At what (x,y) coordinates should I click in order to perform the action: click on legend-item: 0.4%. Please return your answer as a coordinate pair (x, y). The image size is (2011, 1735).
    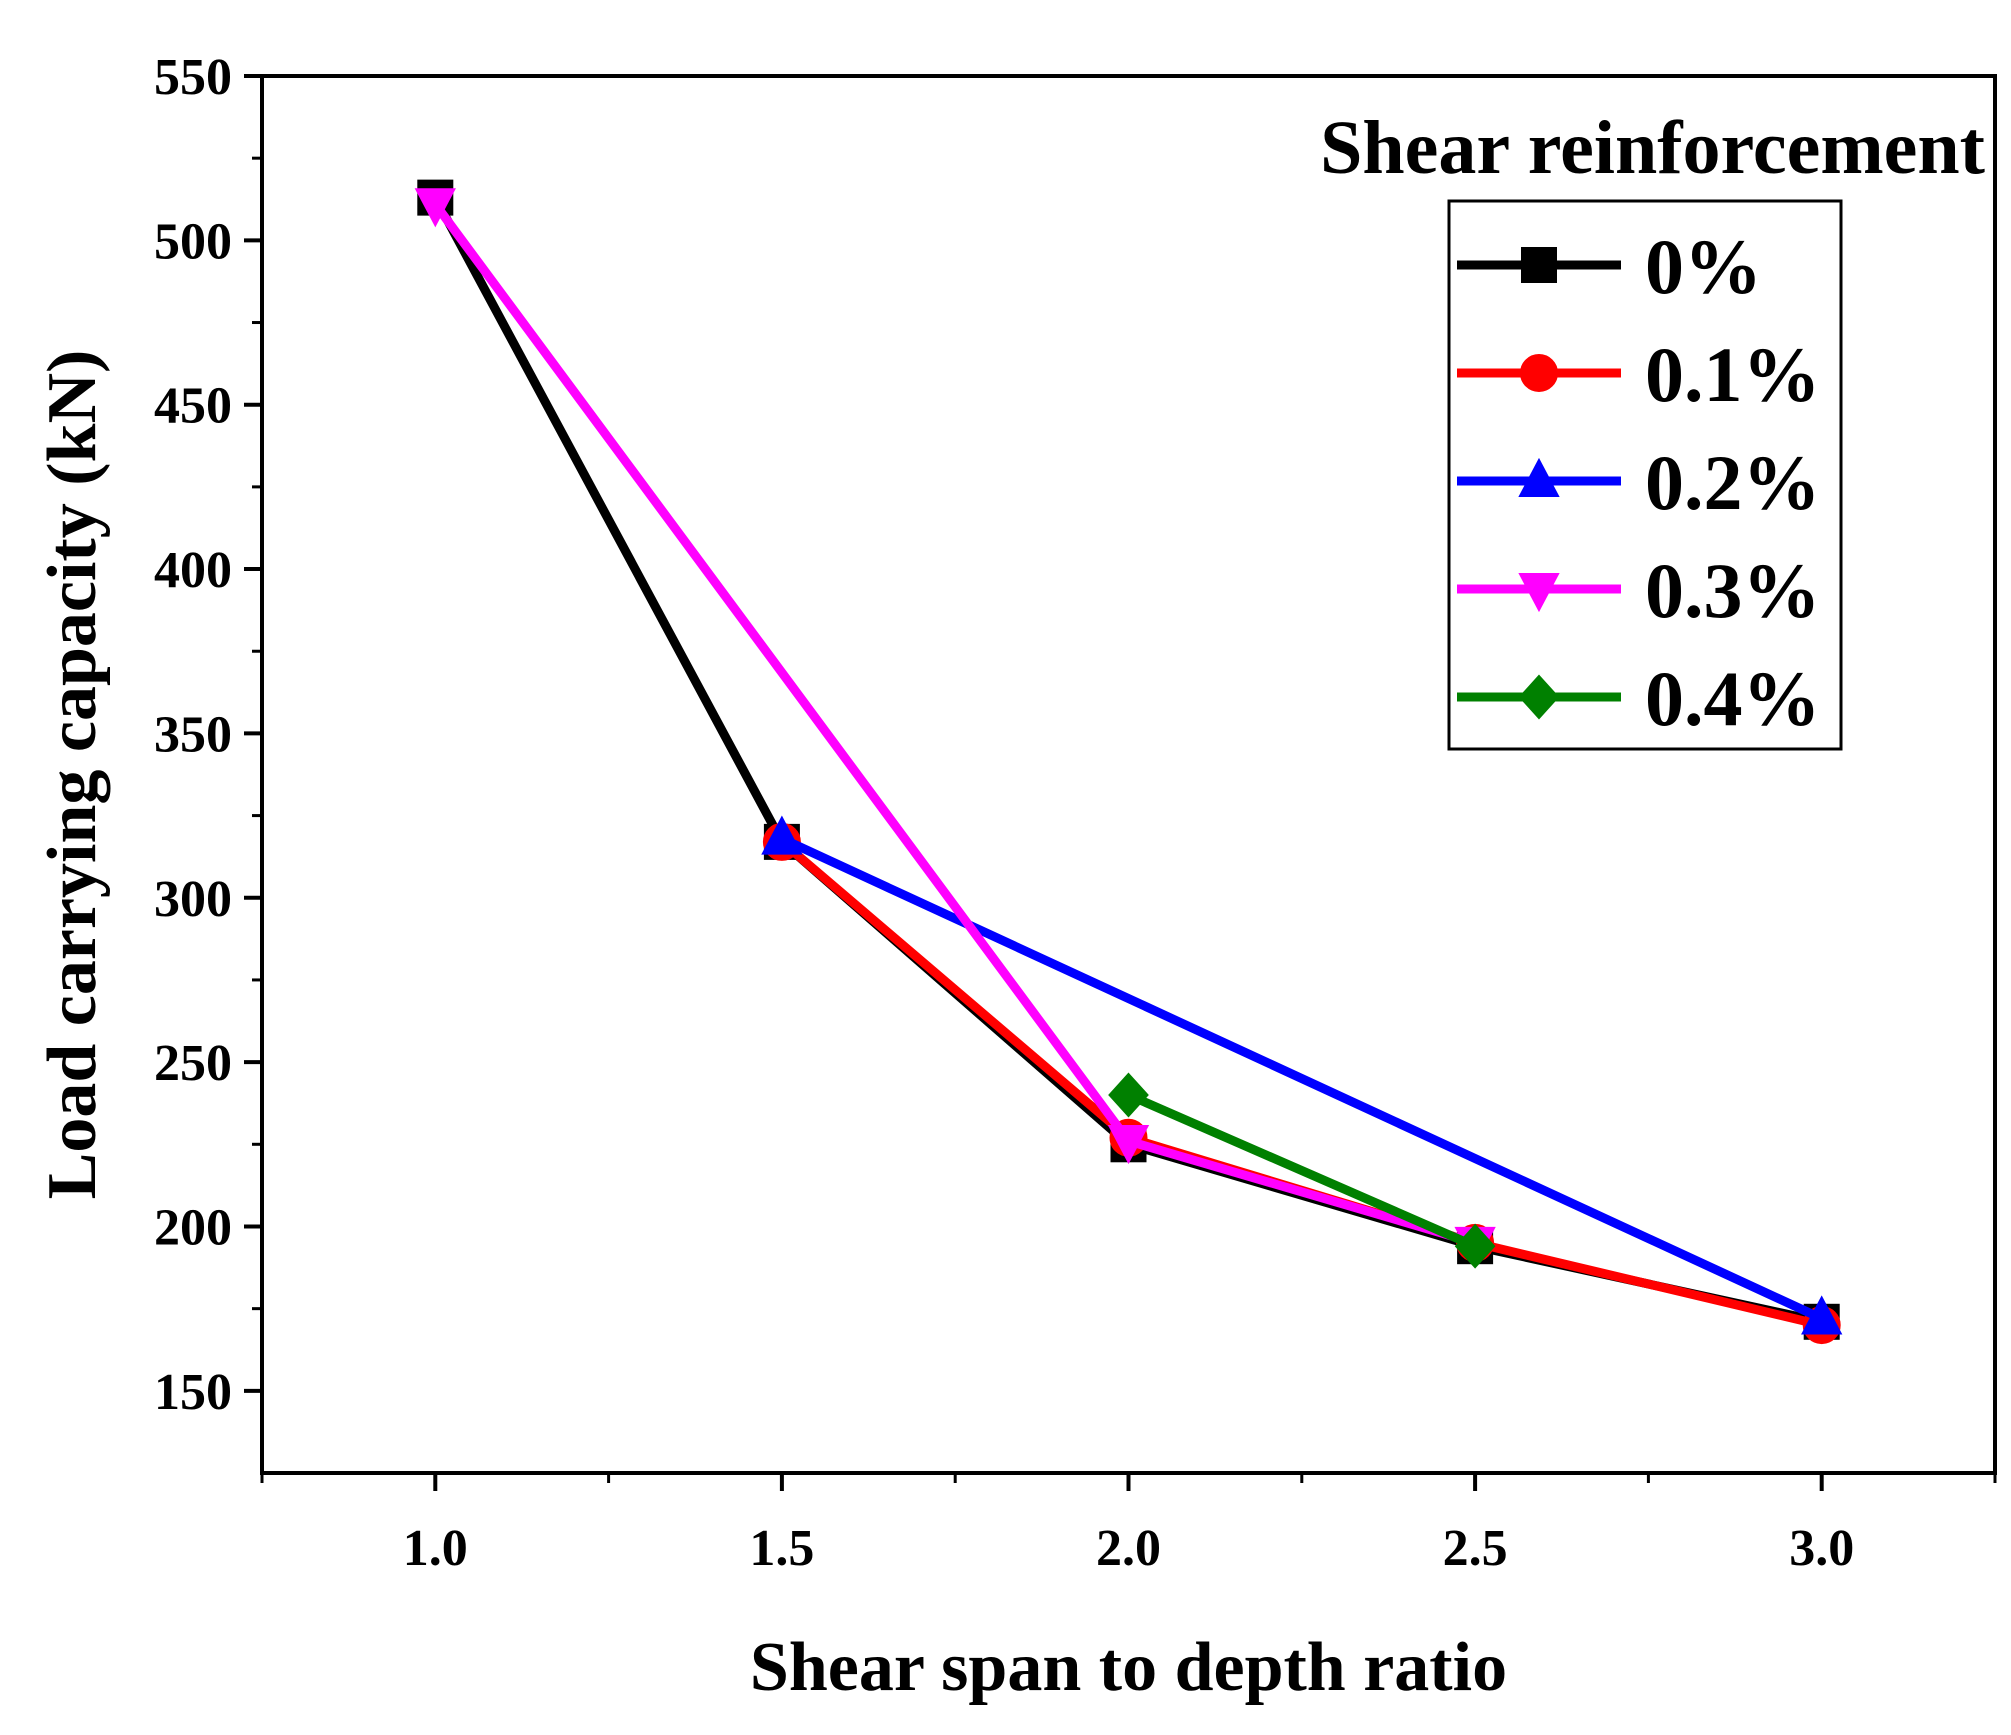
    Looking at the image, I should click on (1639, 698).